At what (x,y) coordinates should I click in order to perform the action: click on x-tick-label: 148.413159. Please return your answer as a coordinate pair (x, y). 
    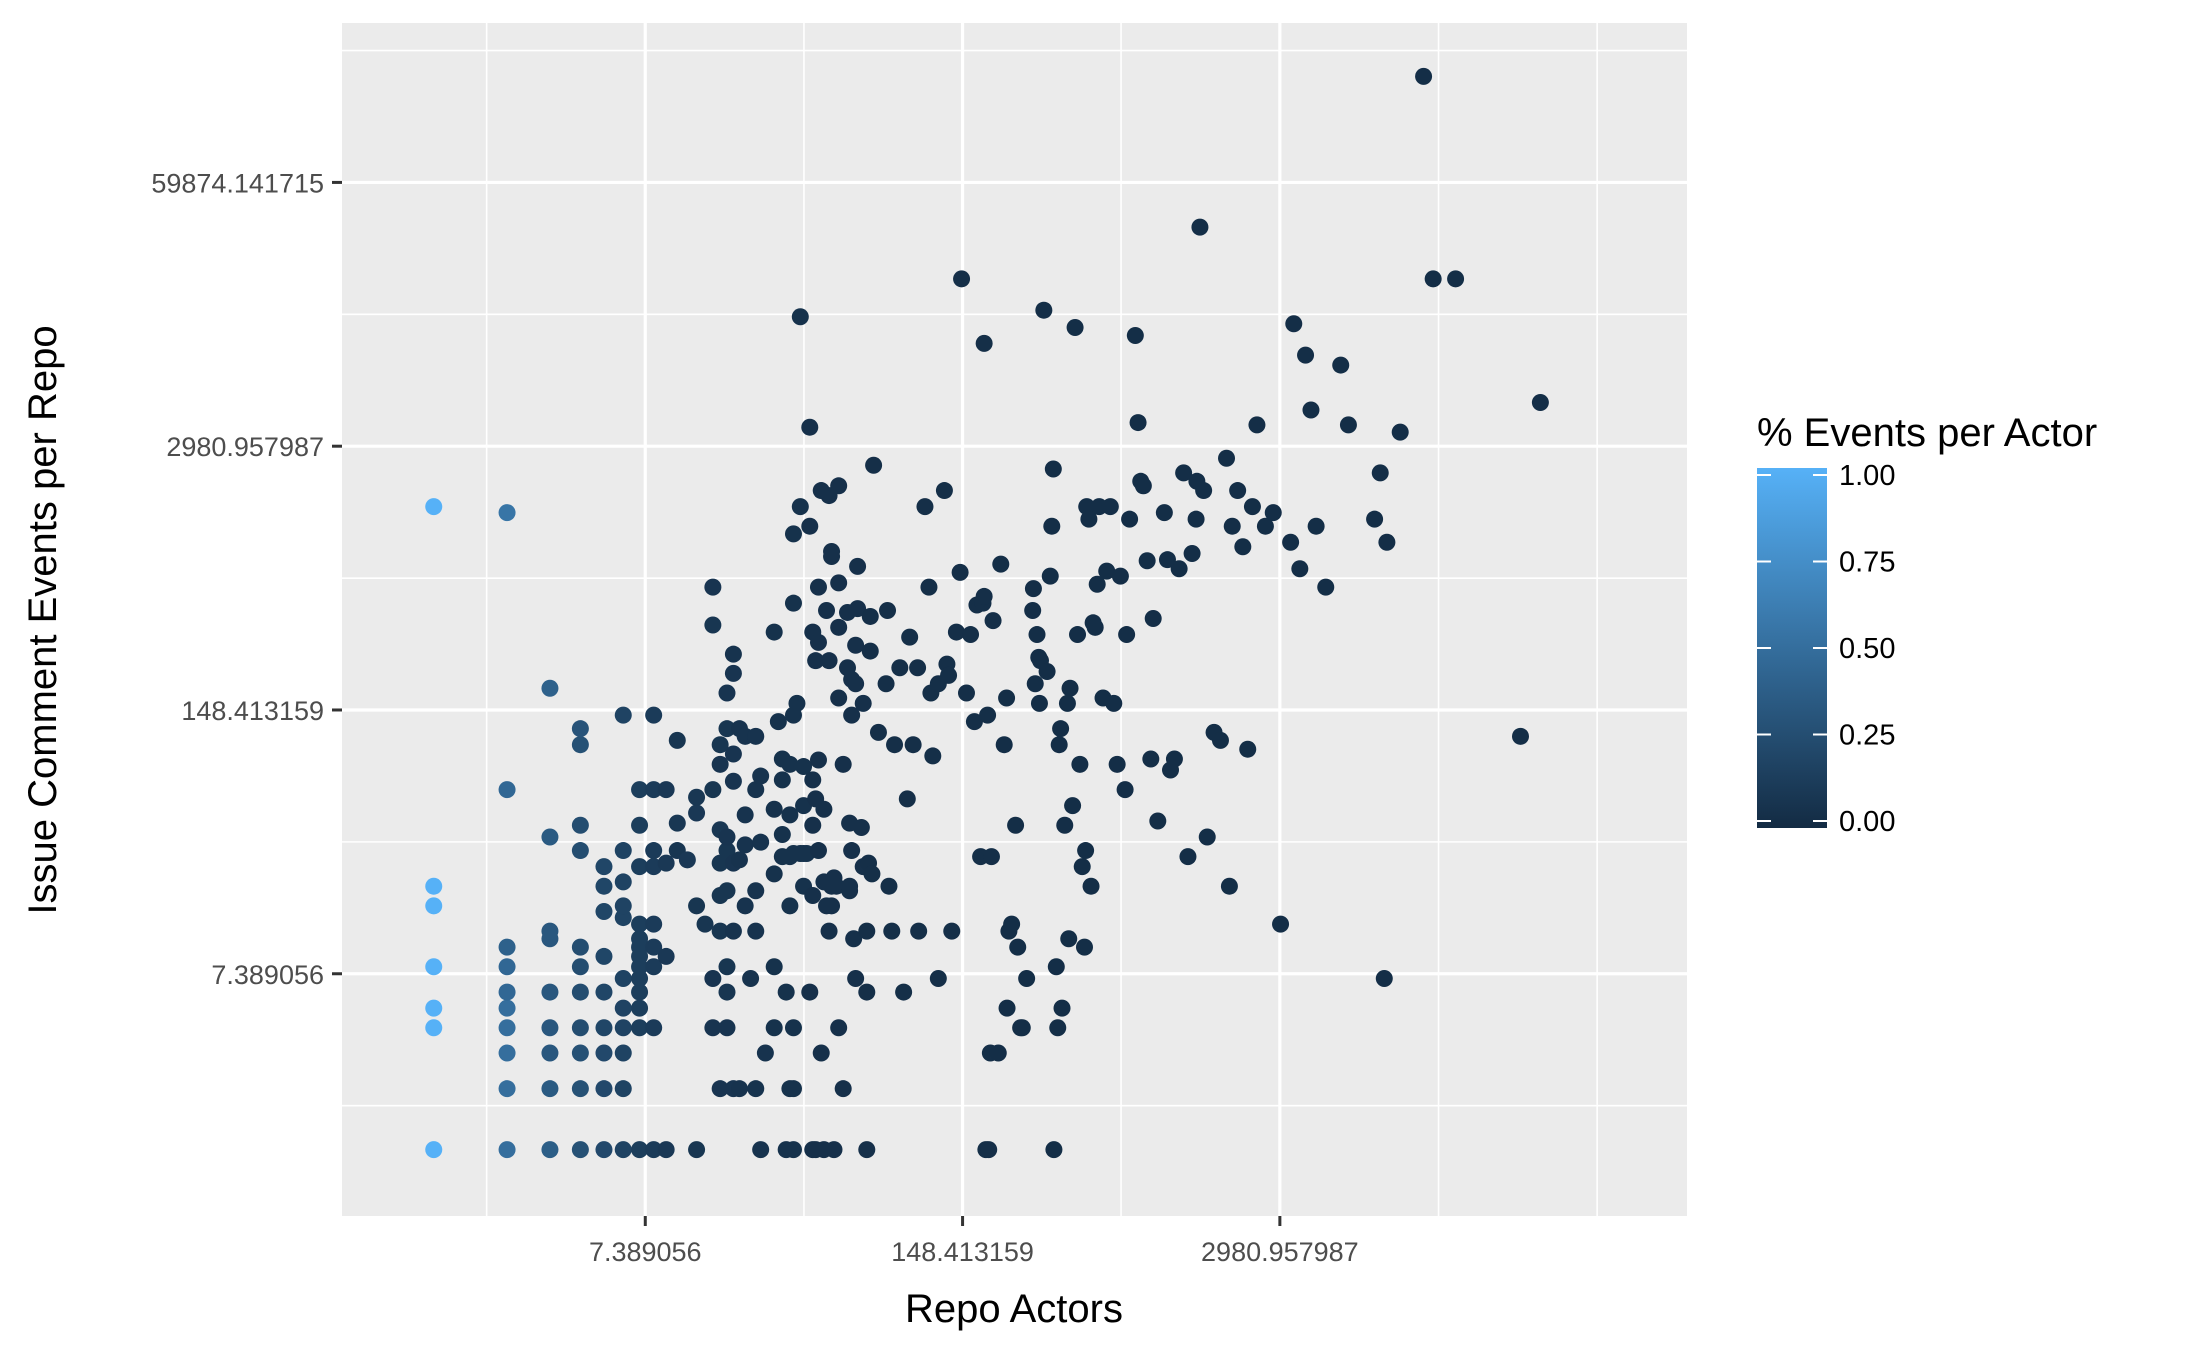
    Looking at the image, I should click on (962, 1252).